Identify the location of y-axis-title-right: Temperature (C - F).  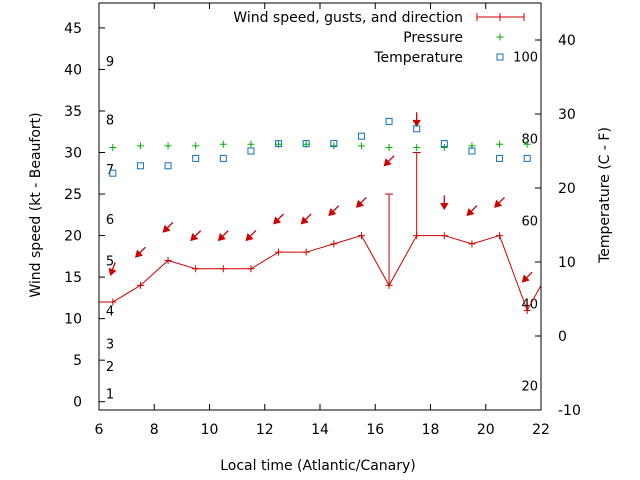
(605, 195).